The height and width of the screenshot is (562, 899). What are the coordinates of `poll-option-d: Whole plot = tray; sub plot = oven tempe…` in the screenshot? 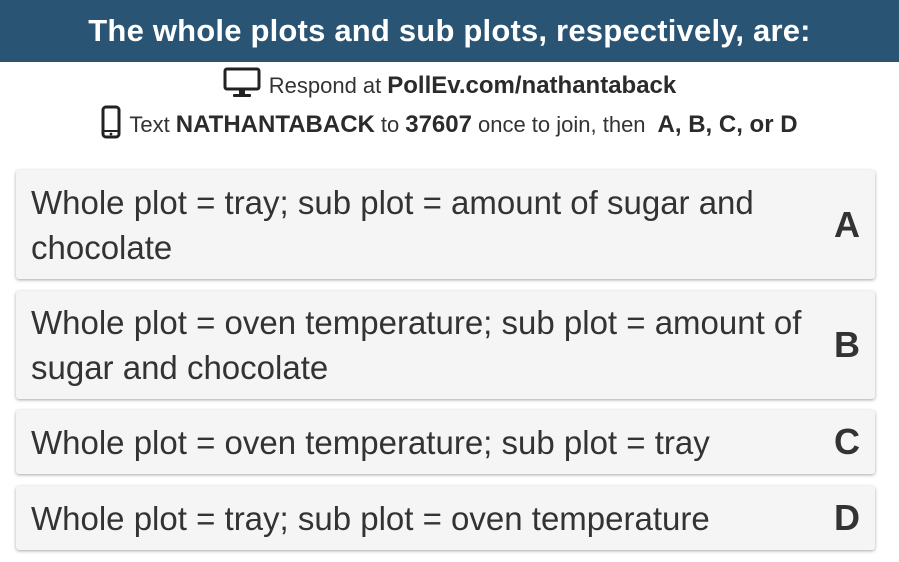 It's located at (445, 518).